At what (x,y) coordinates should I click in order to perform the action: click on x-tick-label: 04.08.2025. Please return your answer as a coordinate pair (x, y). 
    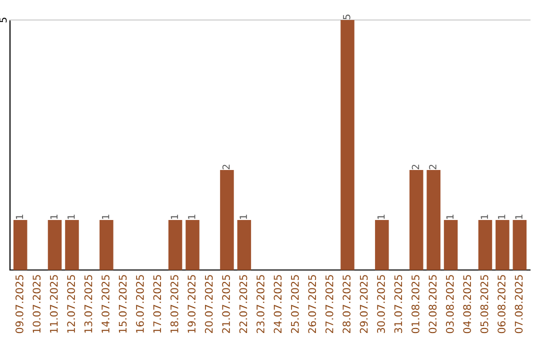
    Looking at the image, I should click on (467, 304).